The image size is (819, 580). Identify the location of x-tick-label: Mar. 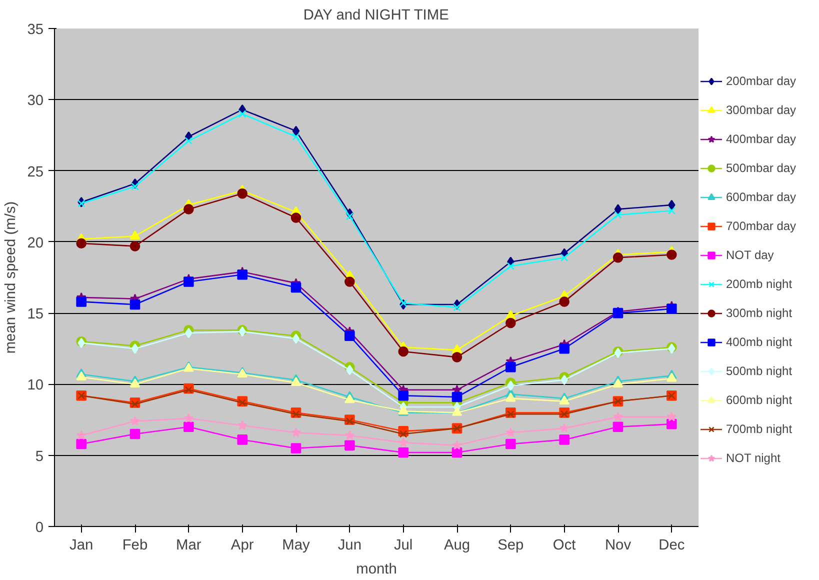
(189, 546).